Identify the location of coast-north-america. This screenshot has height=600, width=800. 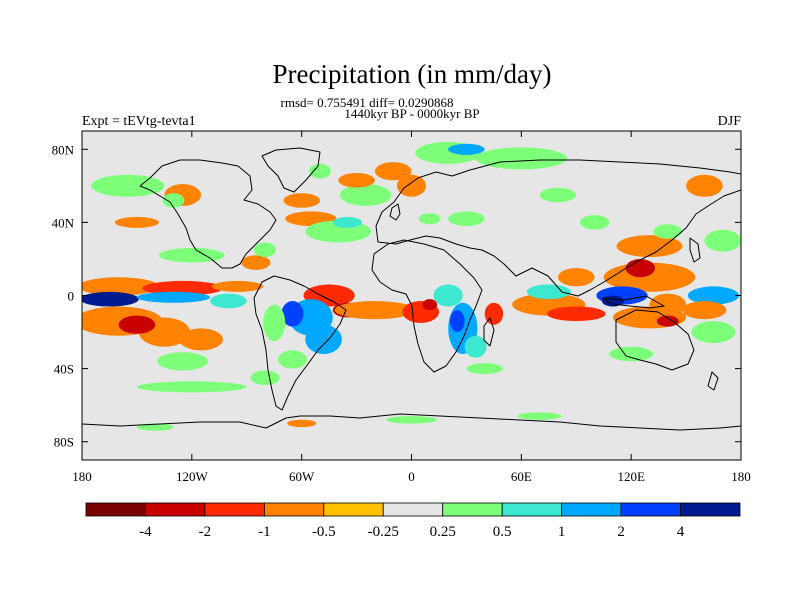
(208, 214).